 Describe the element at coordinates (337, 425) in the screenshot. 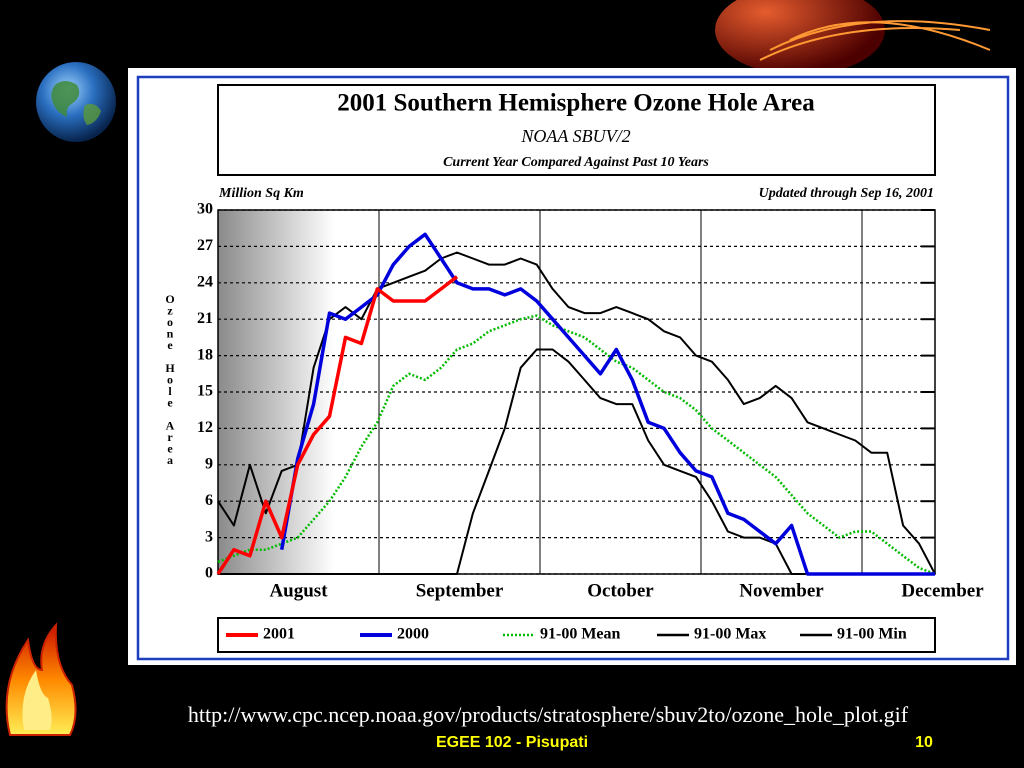

I see `series-line` at that location.